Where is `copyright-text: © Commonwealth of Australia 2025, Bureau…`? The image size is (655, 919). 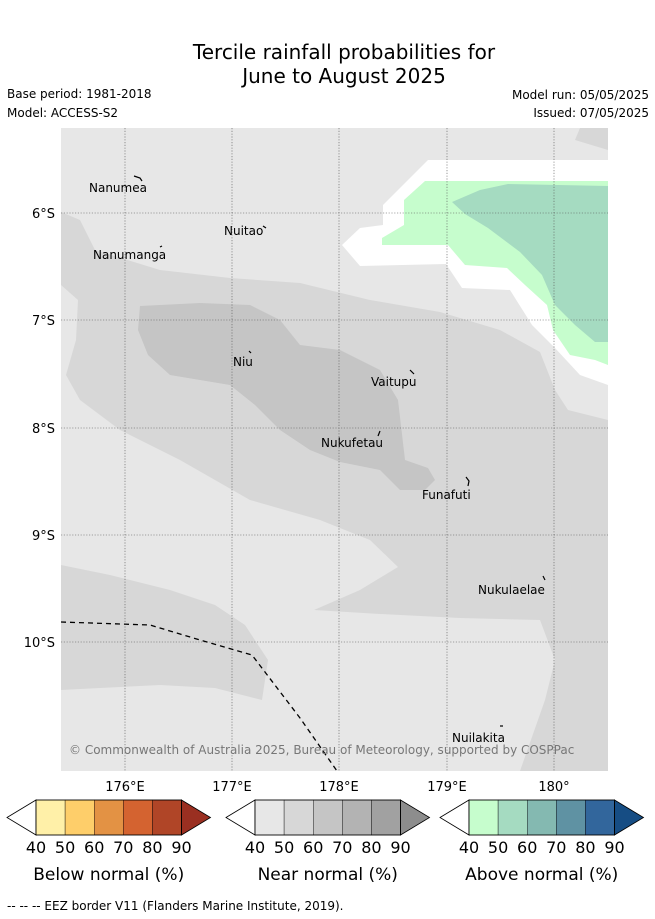
copyright-text: © Commonwealth of Australia 2025, Bureau… is located at coordinates (321, 750).